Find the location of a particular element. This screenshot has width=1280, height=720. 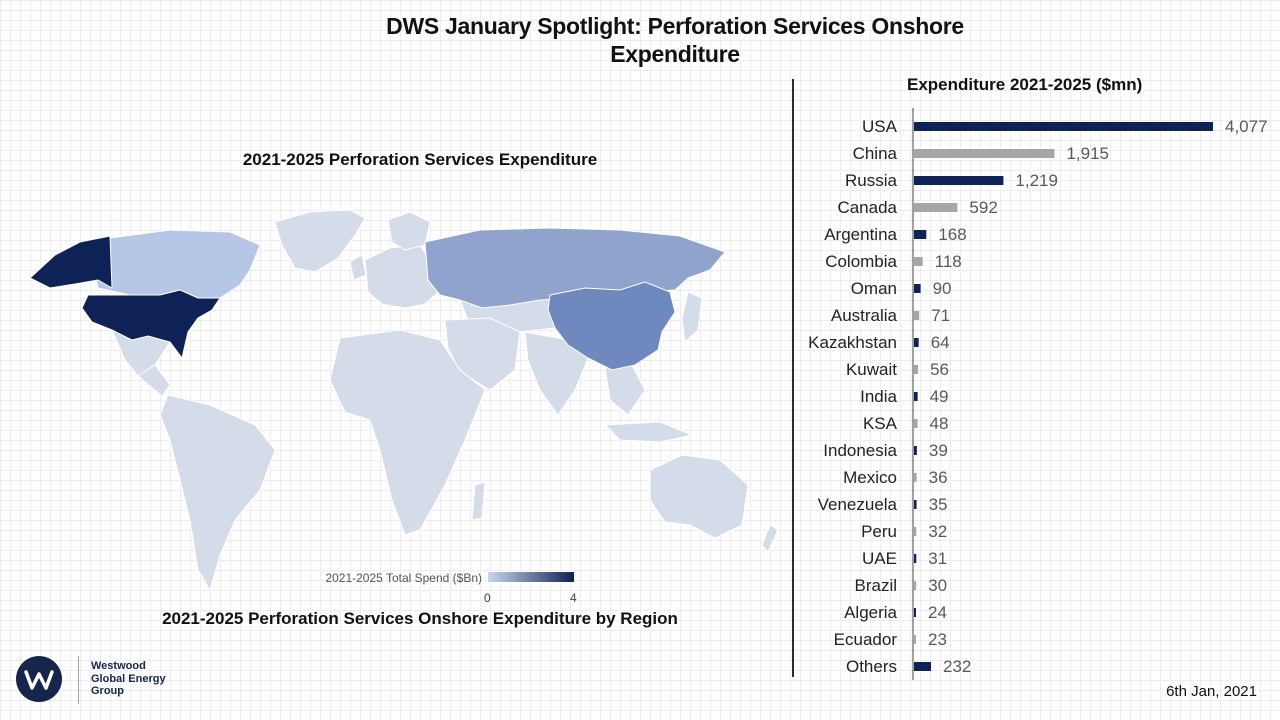

vertical-divider is located at coordinates (793, 378).